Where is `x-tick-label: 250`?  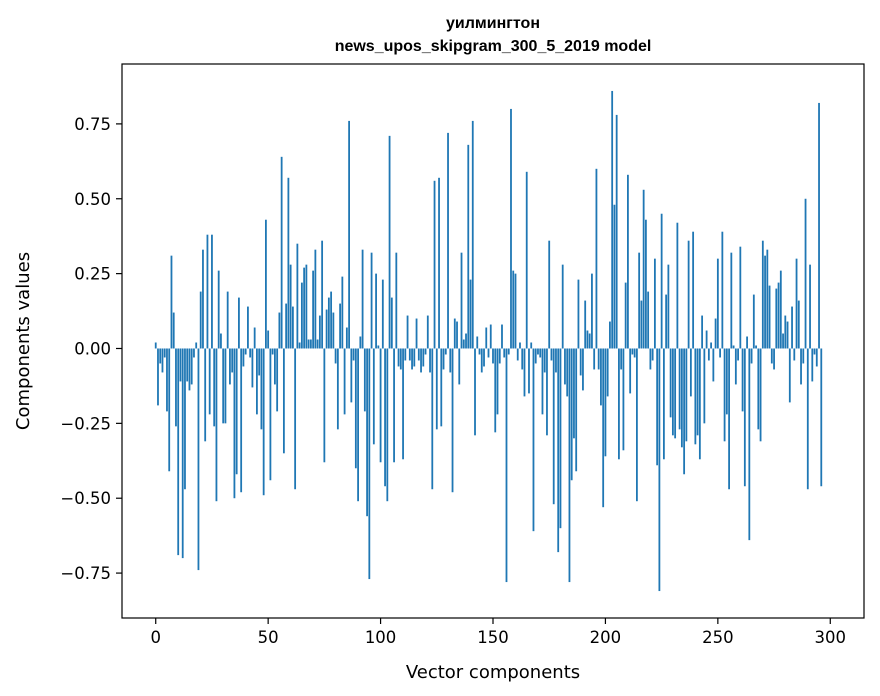
x-tick-label: 250 is located at coordinates (718, 637).